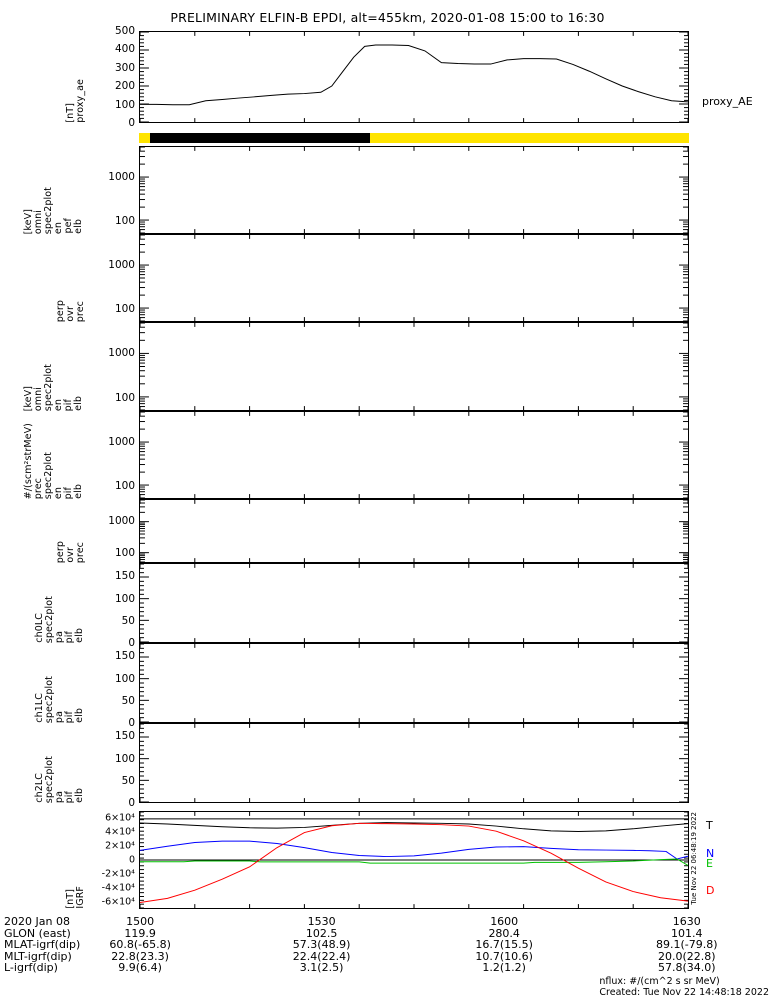 This screenshot has width=775, height=1000. What do you see at coordinates (38, 956) in the screenshot?
I see `xaxis-row-label: MLT-igrf(dip)` at bounding box center [38, 956].